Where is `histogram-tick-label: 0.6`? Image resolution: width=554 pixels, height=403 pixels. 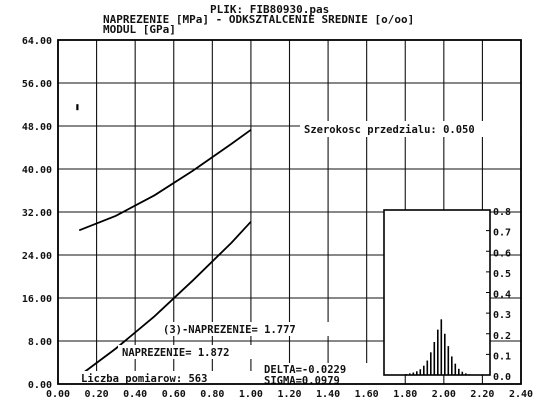 histogram-tick-label: 0.6 is located at coordinates (502, 253).